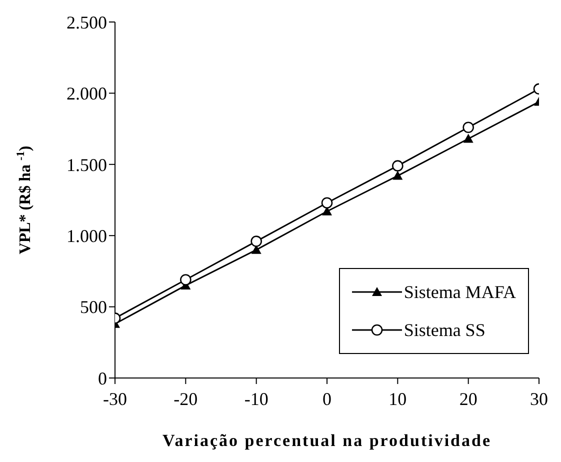 The width and height of the screenshot is (561, 462). What do you see at coordinates (86, 164) in the screenshot?
I see `y-tick-label: 1.500` at bounding box center [86, 164].